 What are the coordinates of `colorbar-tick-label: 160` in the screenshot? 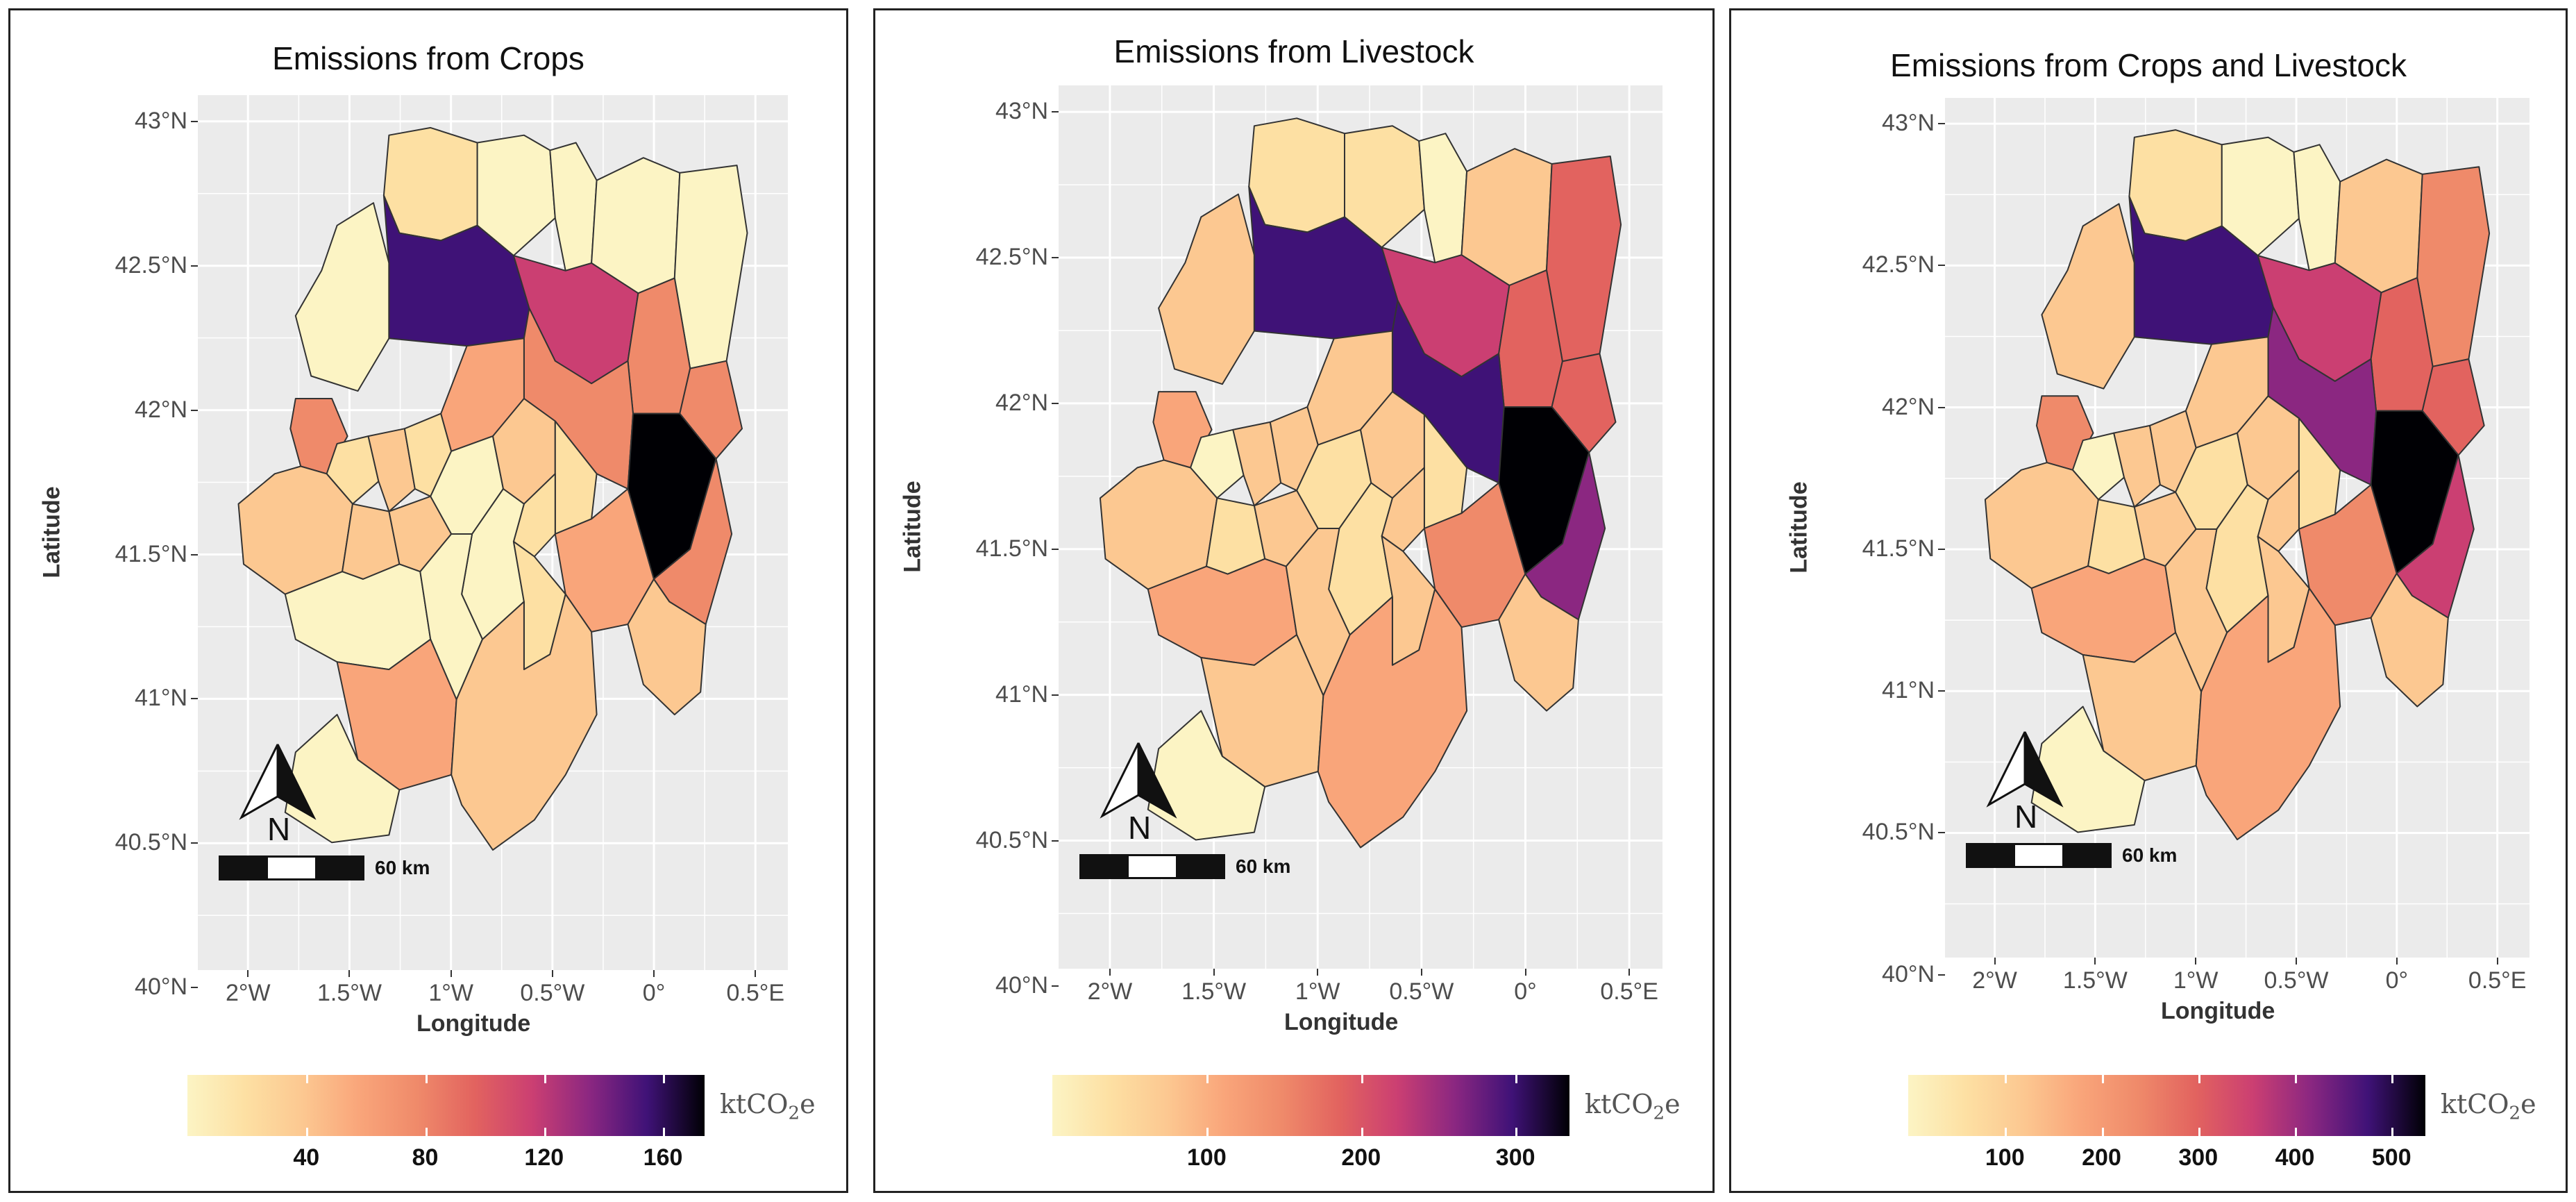 It's located at (663, 1157).